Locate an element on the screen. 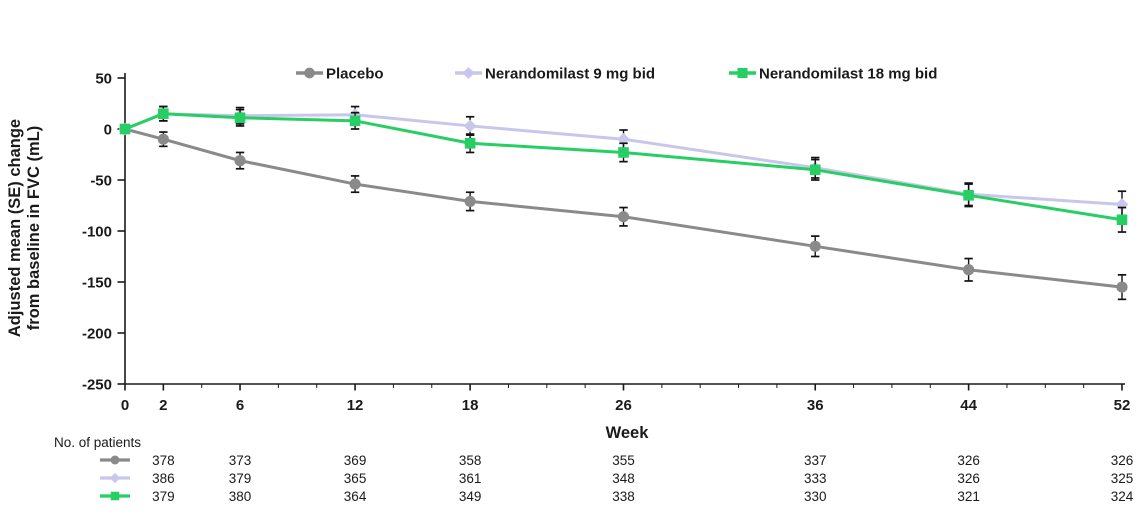 Image resolution: width=1141 pixels, height=527 pixels. y-tick-label: -100 is located at coordinates (97, 231).